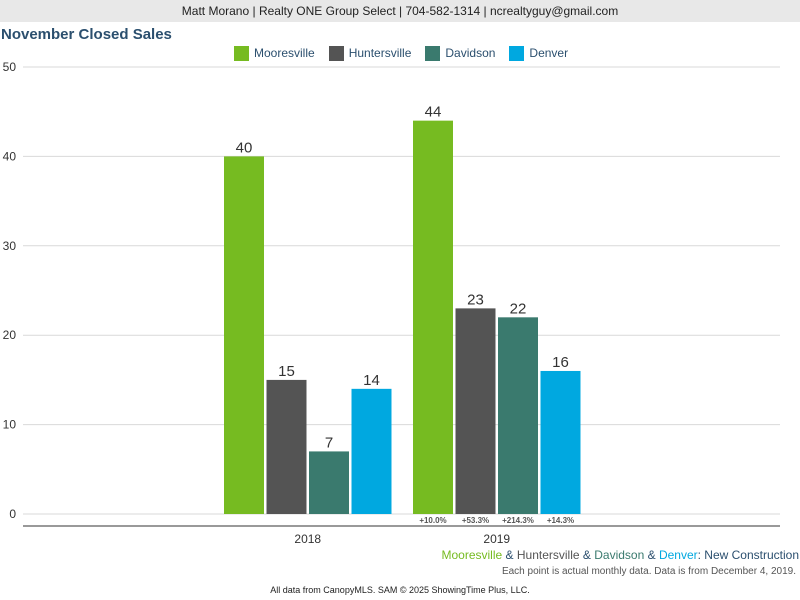 This screenshot has height=600, width=800. Describe the element at coordinates (549, 53) in the screenshot. I see `legend-label-denver: Denver` at that location.